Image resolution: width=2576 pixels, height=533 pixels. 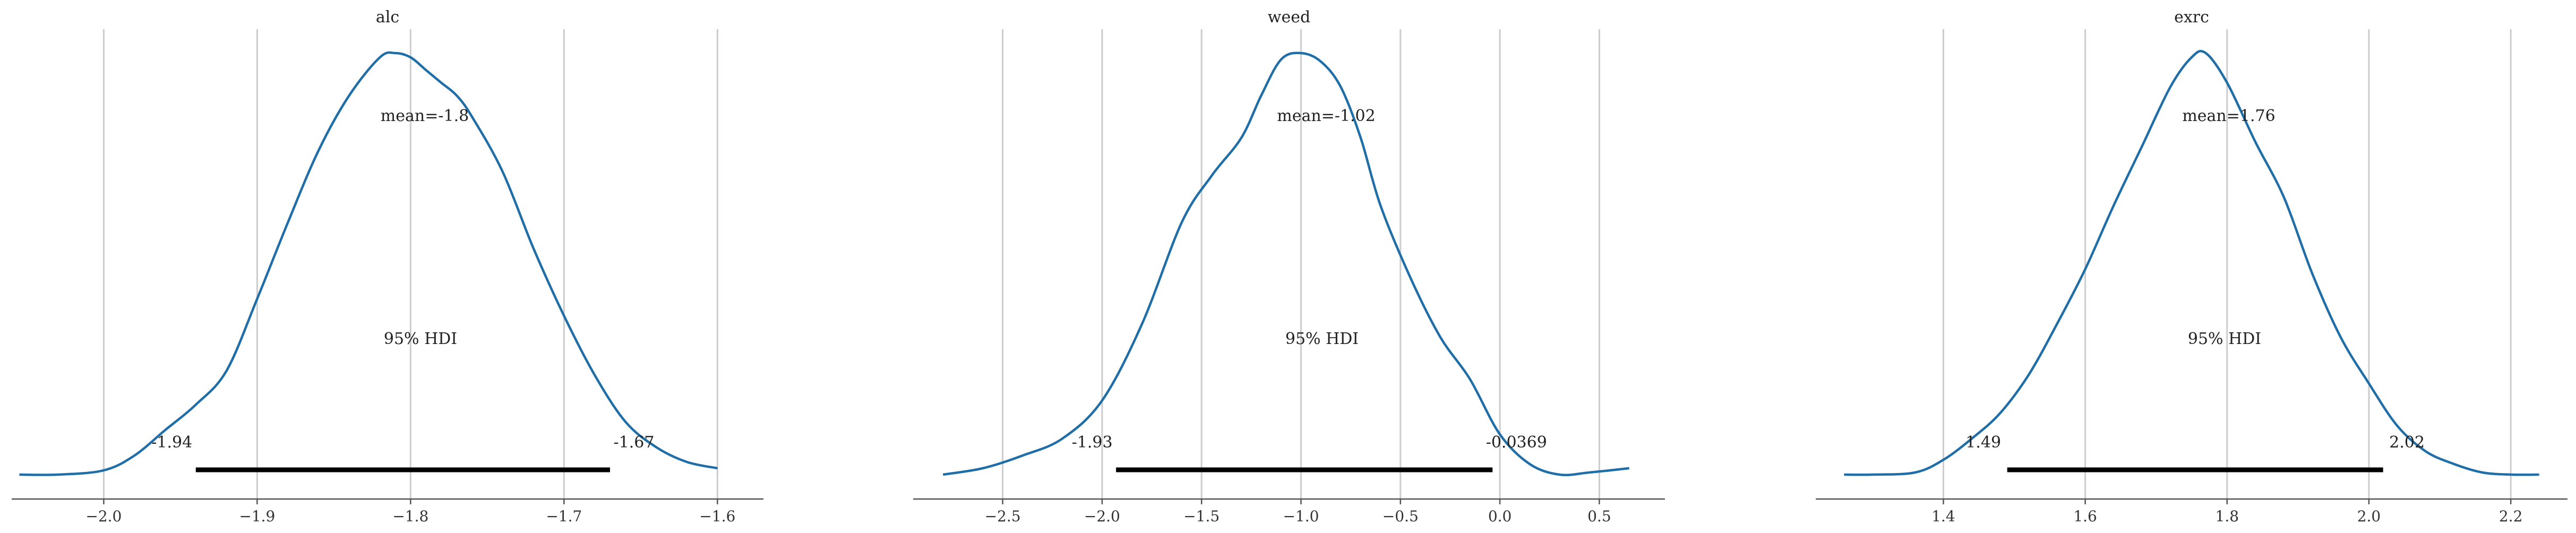 What do you see at coordinates (1093, 442) in the screenshot?
I see `hdi-low-label: -1.93` at bounding box center [1093, 442].